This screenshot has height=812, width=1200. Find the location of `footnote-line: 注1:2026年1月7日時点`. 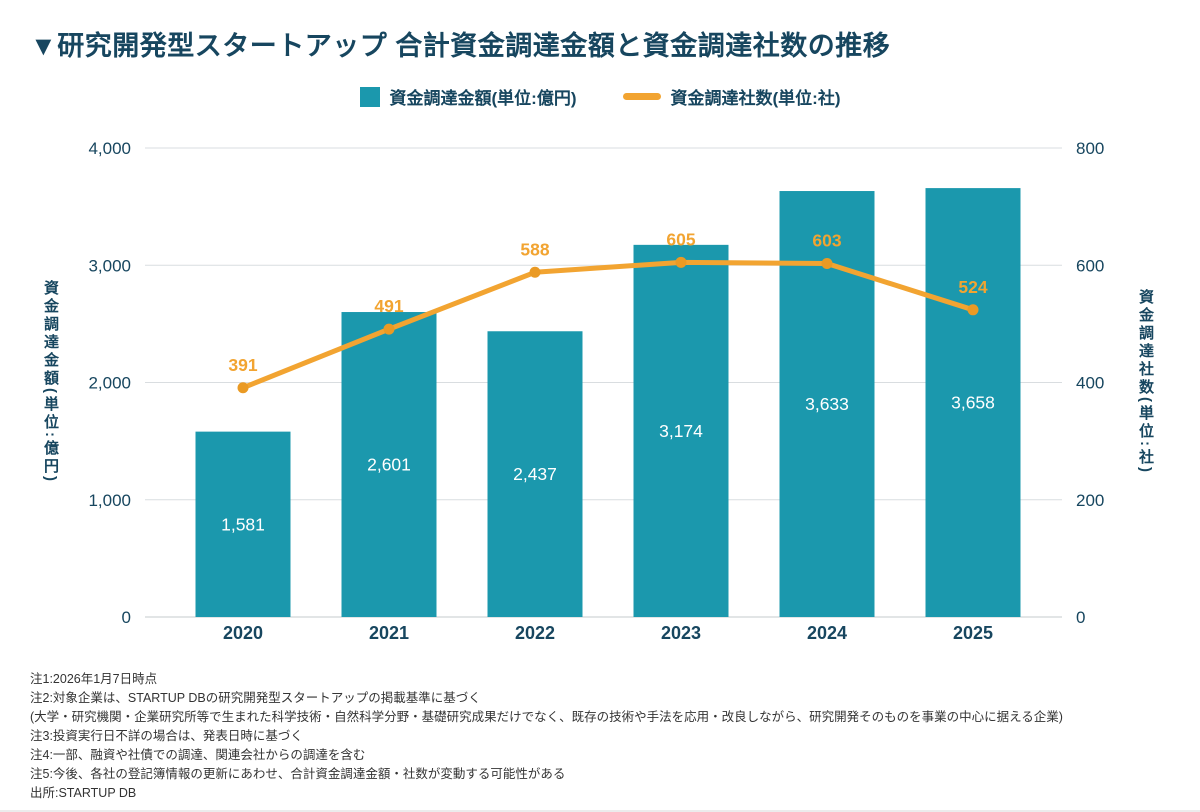

footnote-line: 注1:2026年1月7日時点 is located at coordinates (94, 679).